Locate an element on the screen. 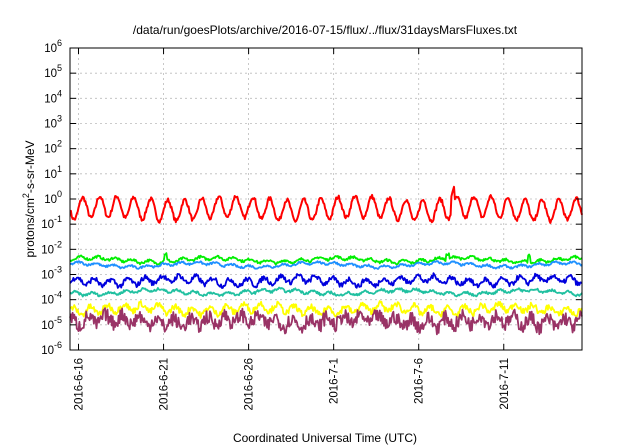  x-axis-label: Coordinated Universal Time (UTC) is located at coordinates (325, 438).